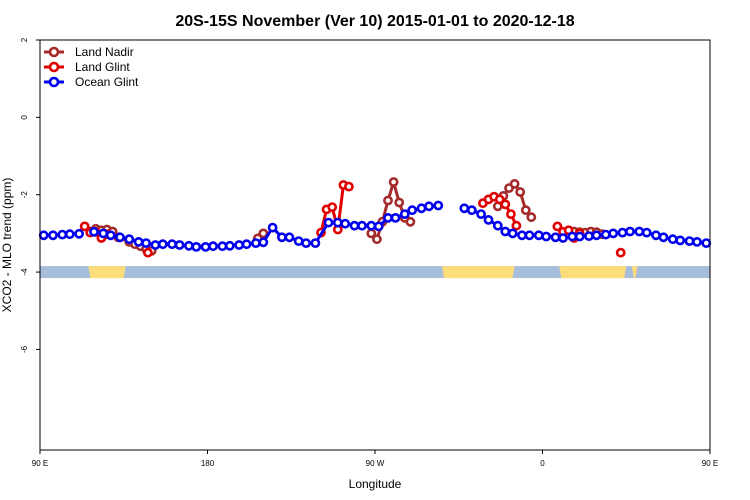  I want to click on legend-label: Land Nadir, so click(104, 52).